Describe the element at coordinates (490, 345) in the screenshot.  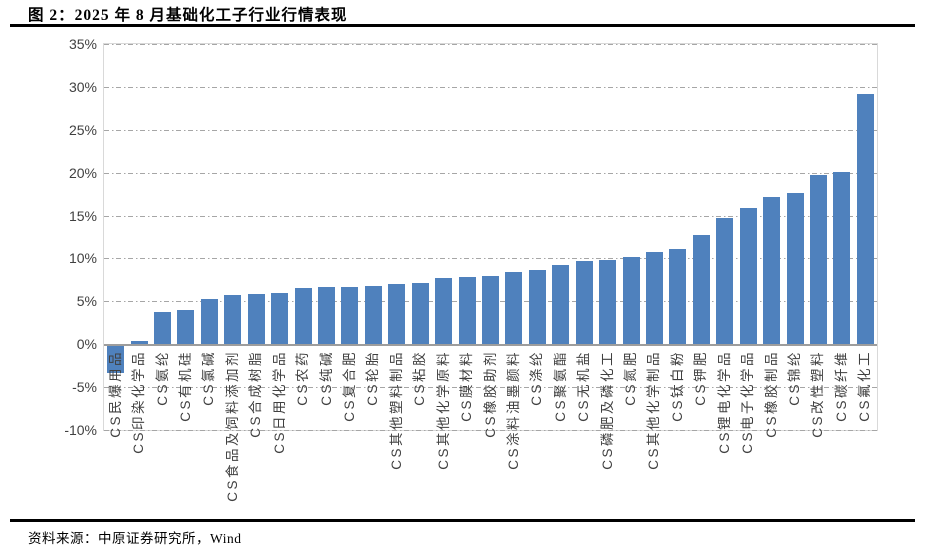
I see `x-axis-line` at that location.